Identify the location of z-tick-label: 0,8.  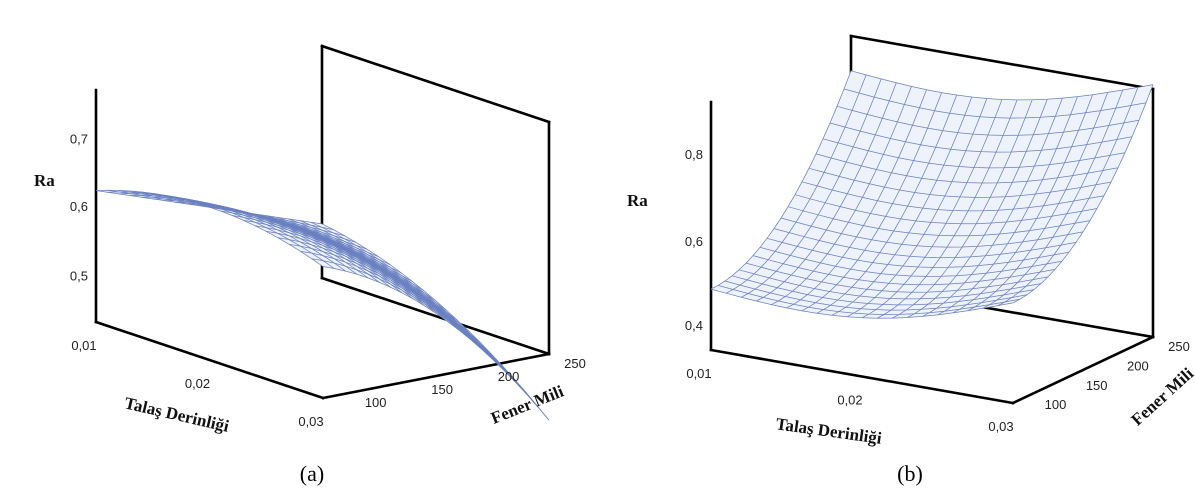
(694, 154).